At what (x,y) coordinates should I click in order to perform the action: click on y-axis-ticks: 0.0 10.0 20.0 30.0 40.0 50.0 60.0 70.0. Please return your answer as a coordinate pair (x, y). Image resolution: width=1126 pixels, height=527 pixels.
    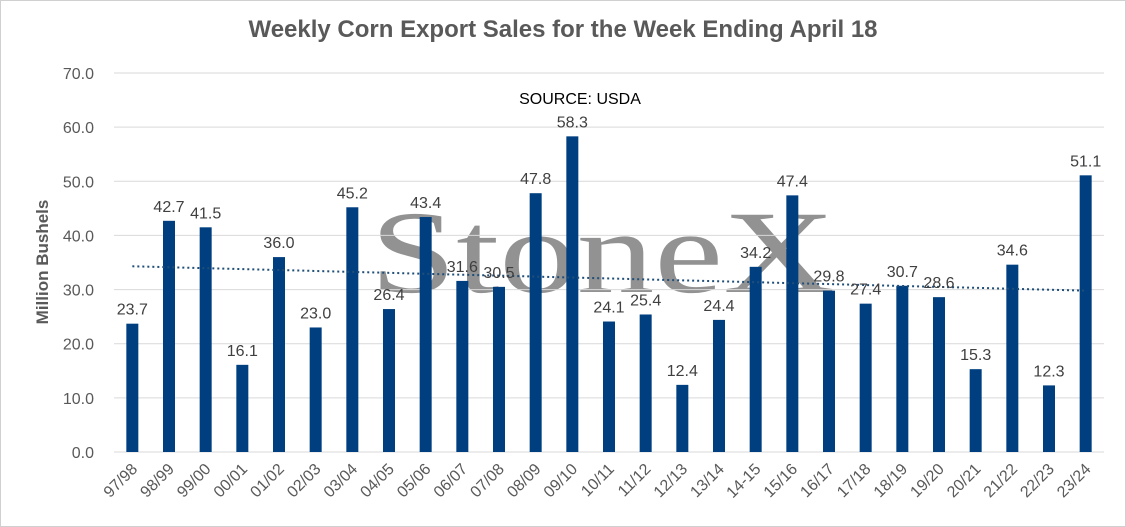
    Looking at the image, I should click on (78, 264).